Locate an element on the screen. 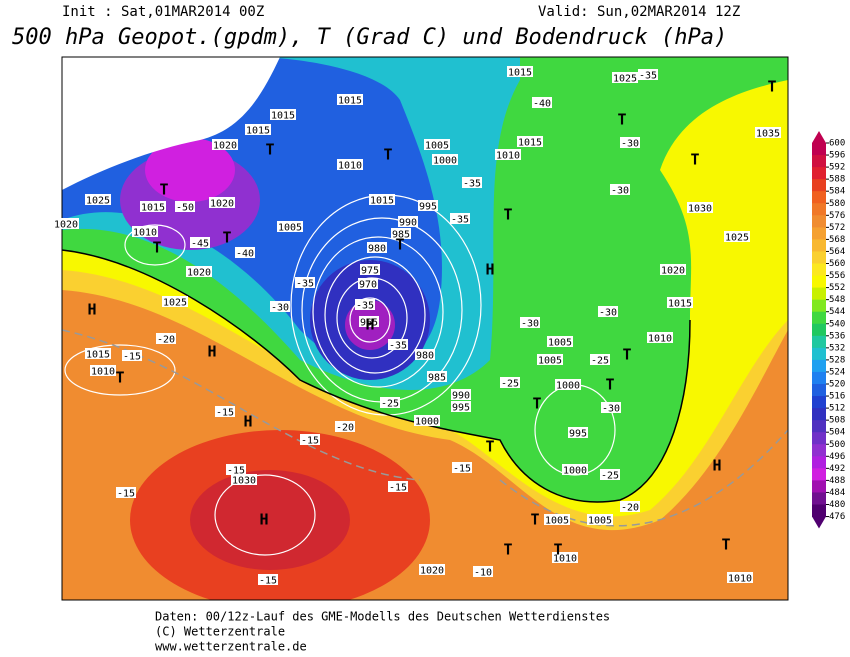  colorbar-label: 516 is located at coordinates (837, 397).